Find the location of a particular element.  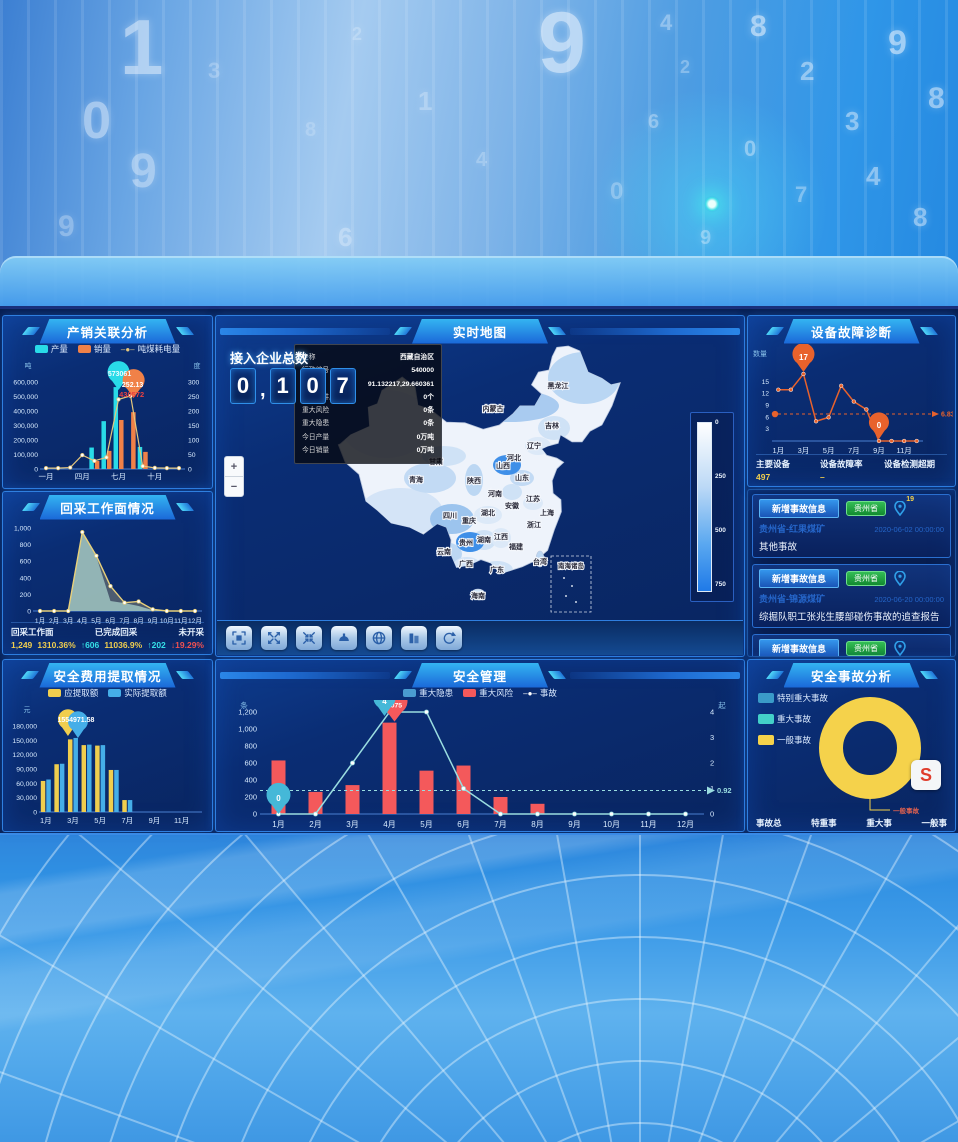

province-badge: 贵州省 is located at coordinates (866, 508).